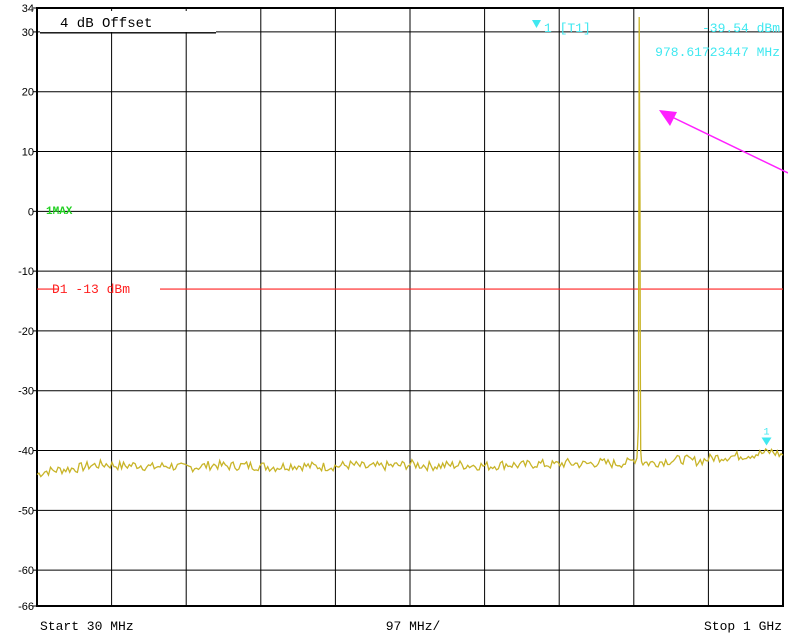 This screenshot has height=636, width=788. Describe the element at coordinates (26, 272) in the screenshot. I see `y-tick-label: -10` at that location.